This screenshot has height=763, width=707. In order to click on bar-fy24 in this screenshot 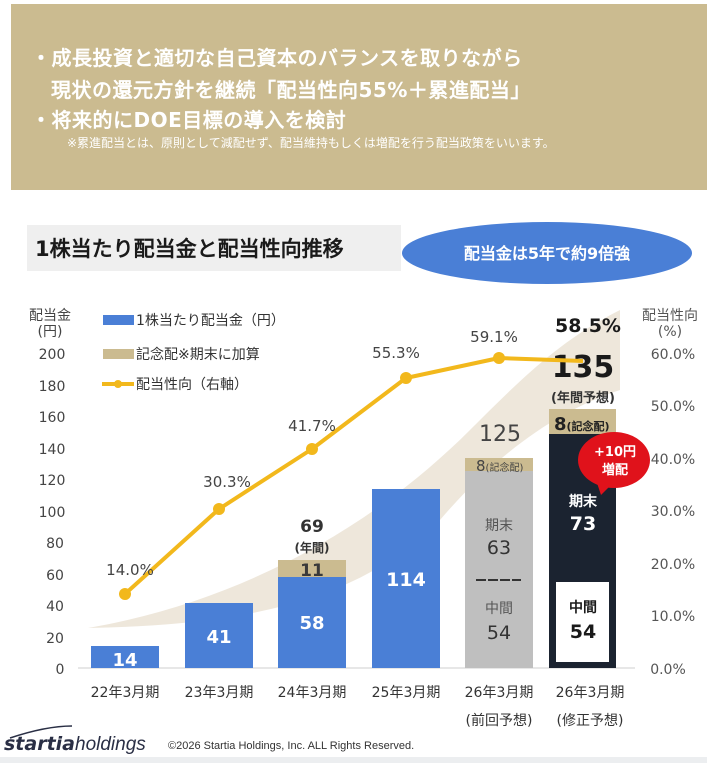, I will do `click(312, 622)`.